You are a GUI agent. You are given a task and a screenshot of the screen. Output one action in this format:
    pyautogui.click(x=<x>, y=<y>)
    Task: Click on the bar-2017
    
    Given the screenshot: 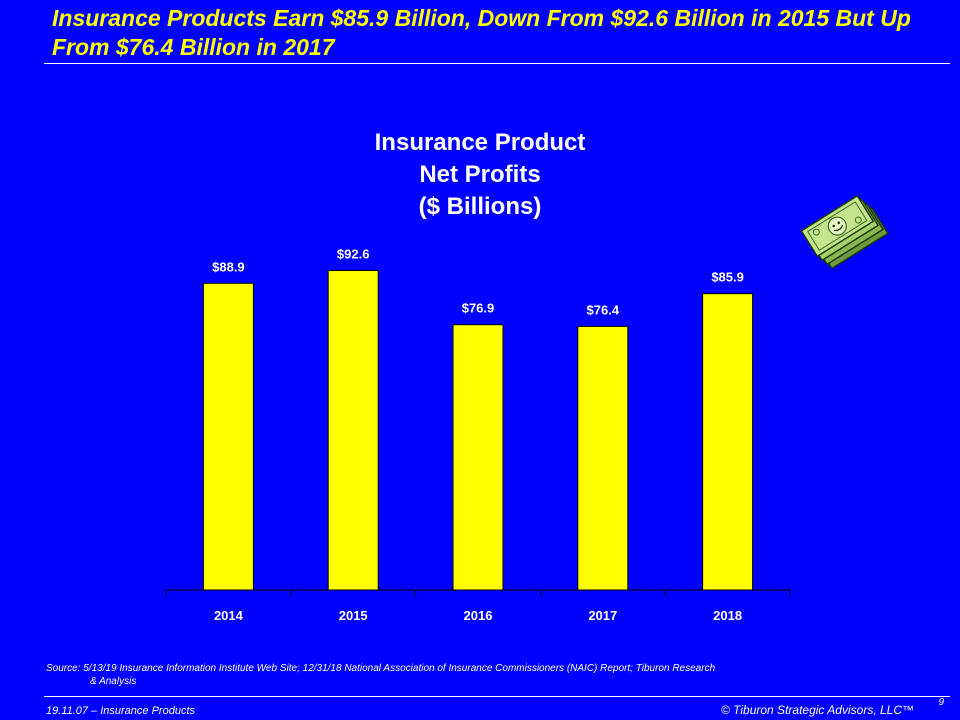 What is the action you would take?
    pyautogui.click(x=603, y=458)
    